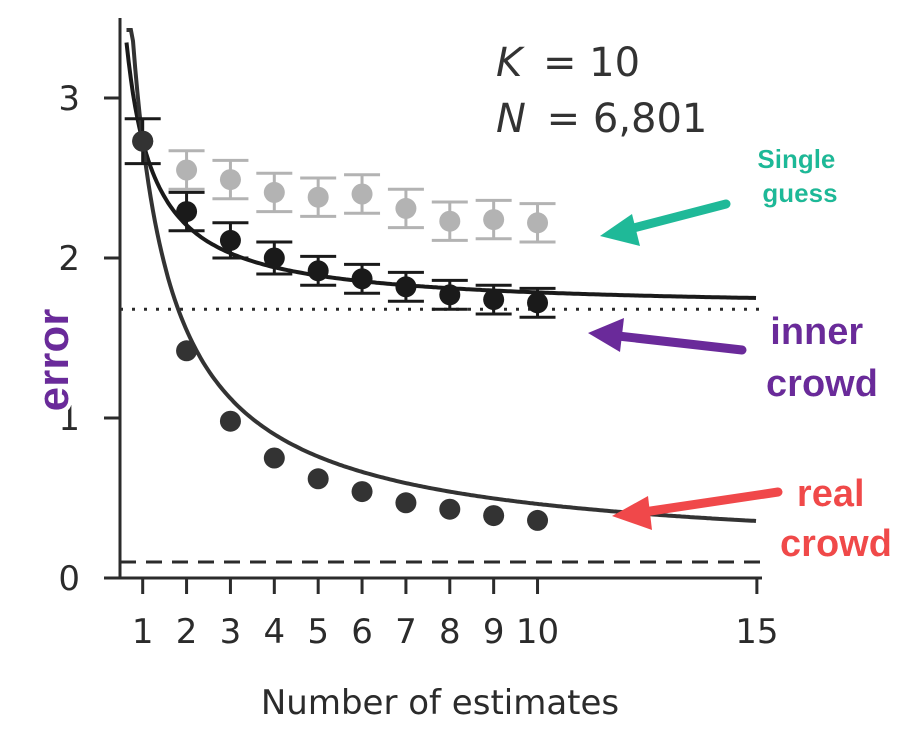  What do you see at coordinates (231, 632) in the screenshot?
I see `x-tick-label: 3` at bounding box center [231, 632].